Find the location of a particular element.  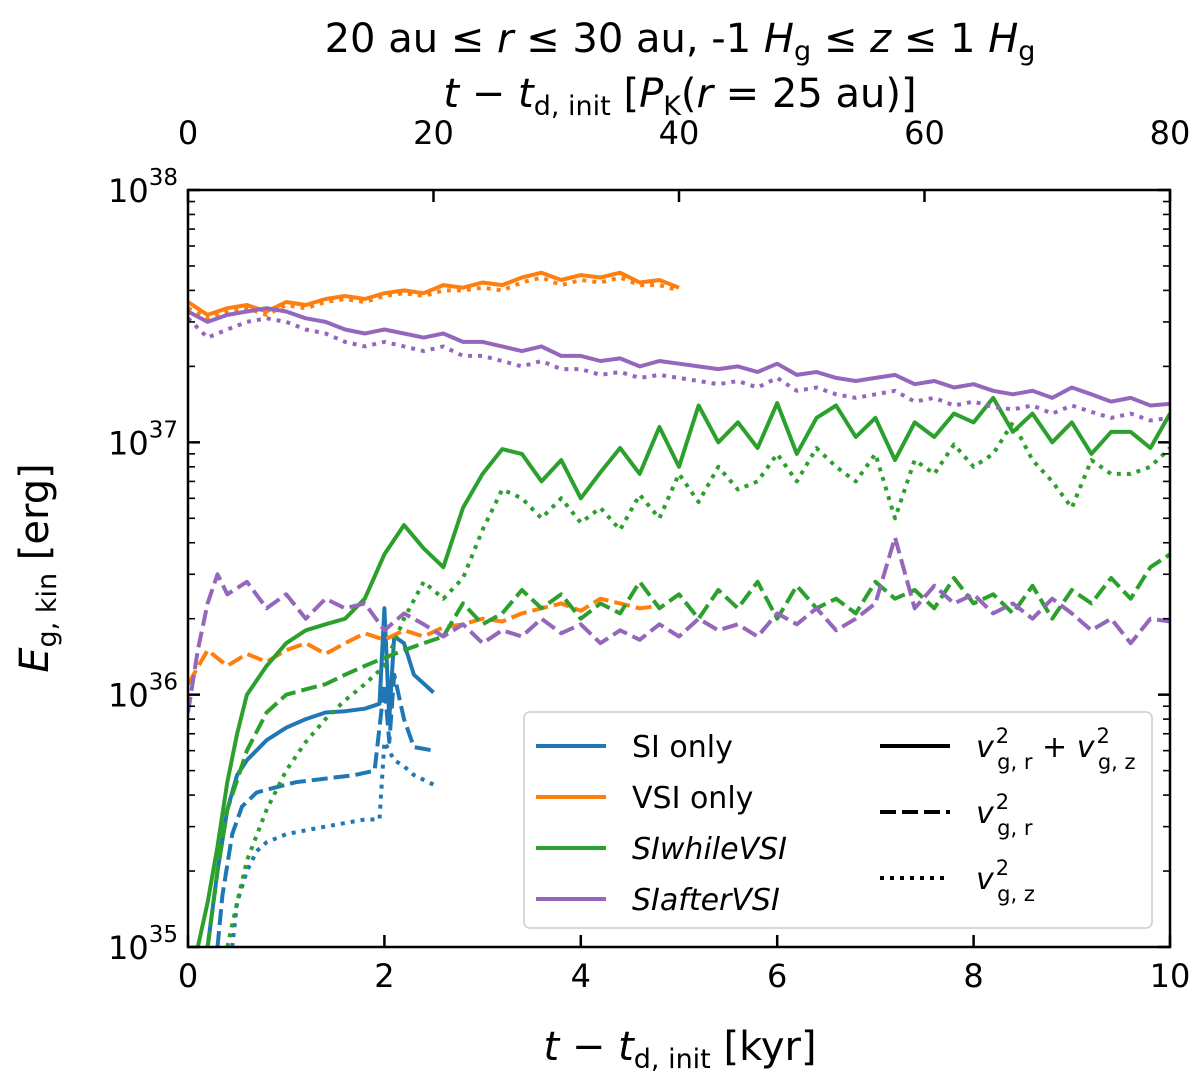

series-vsi-only-dotted is located at coordinates (434, 298).